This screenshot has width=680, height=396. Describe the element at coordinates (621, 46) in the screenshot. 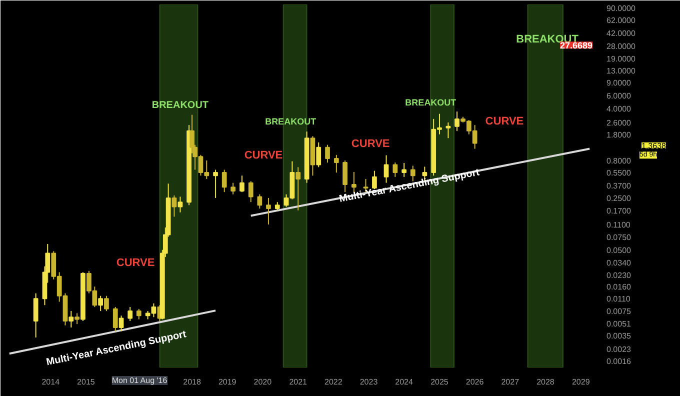

I see `y-tick-label: 28.0000` at that location.